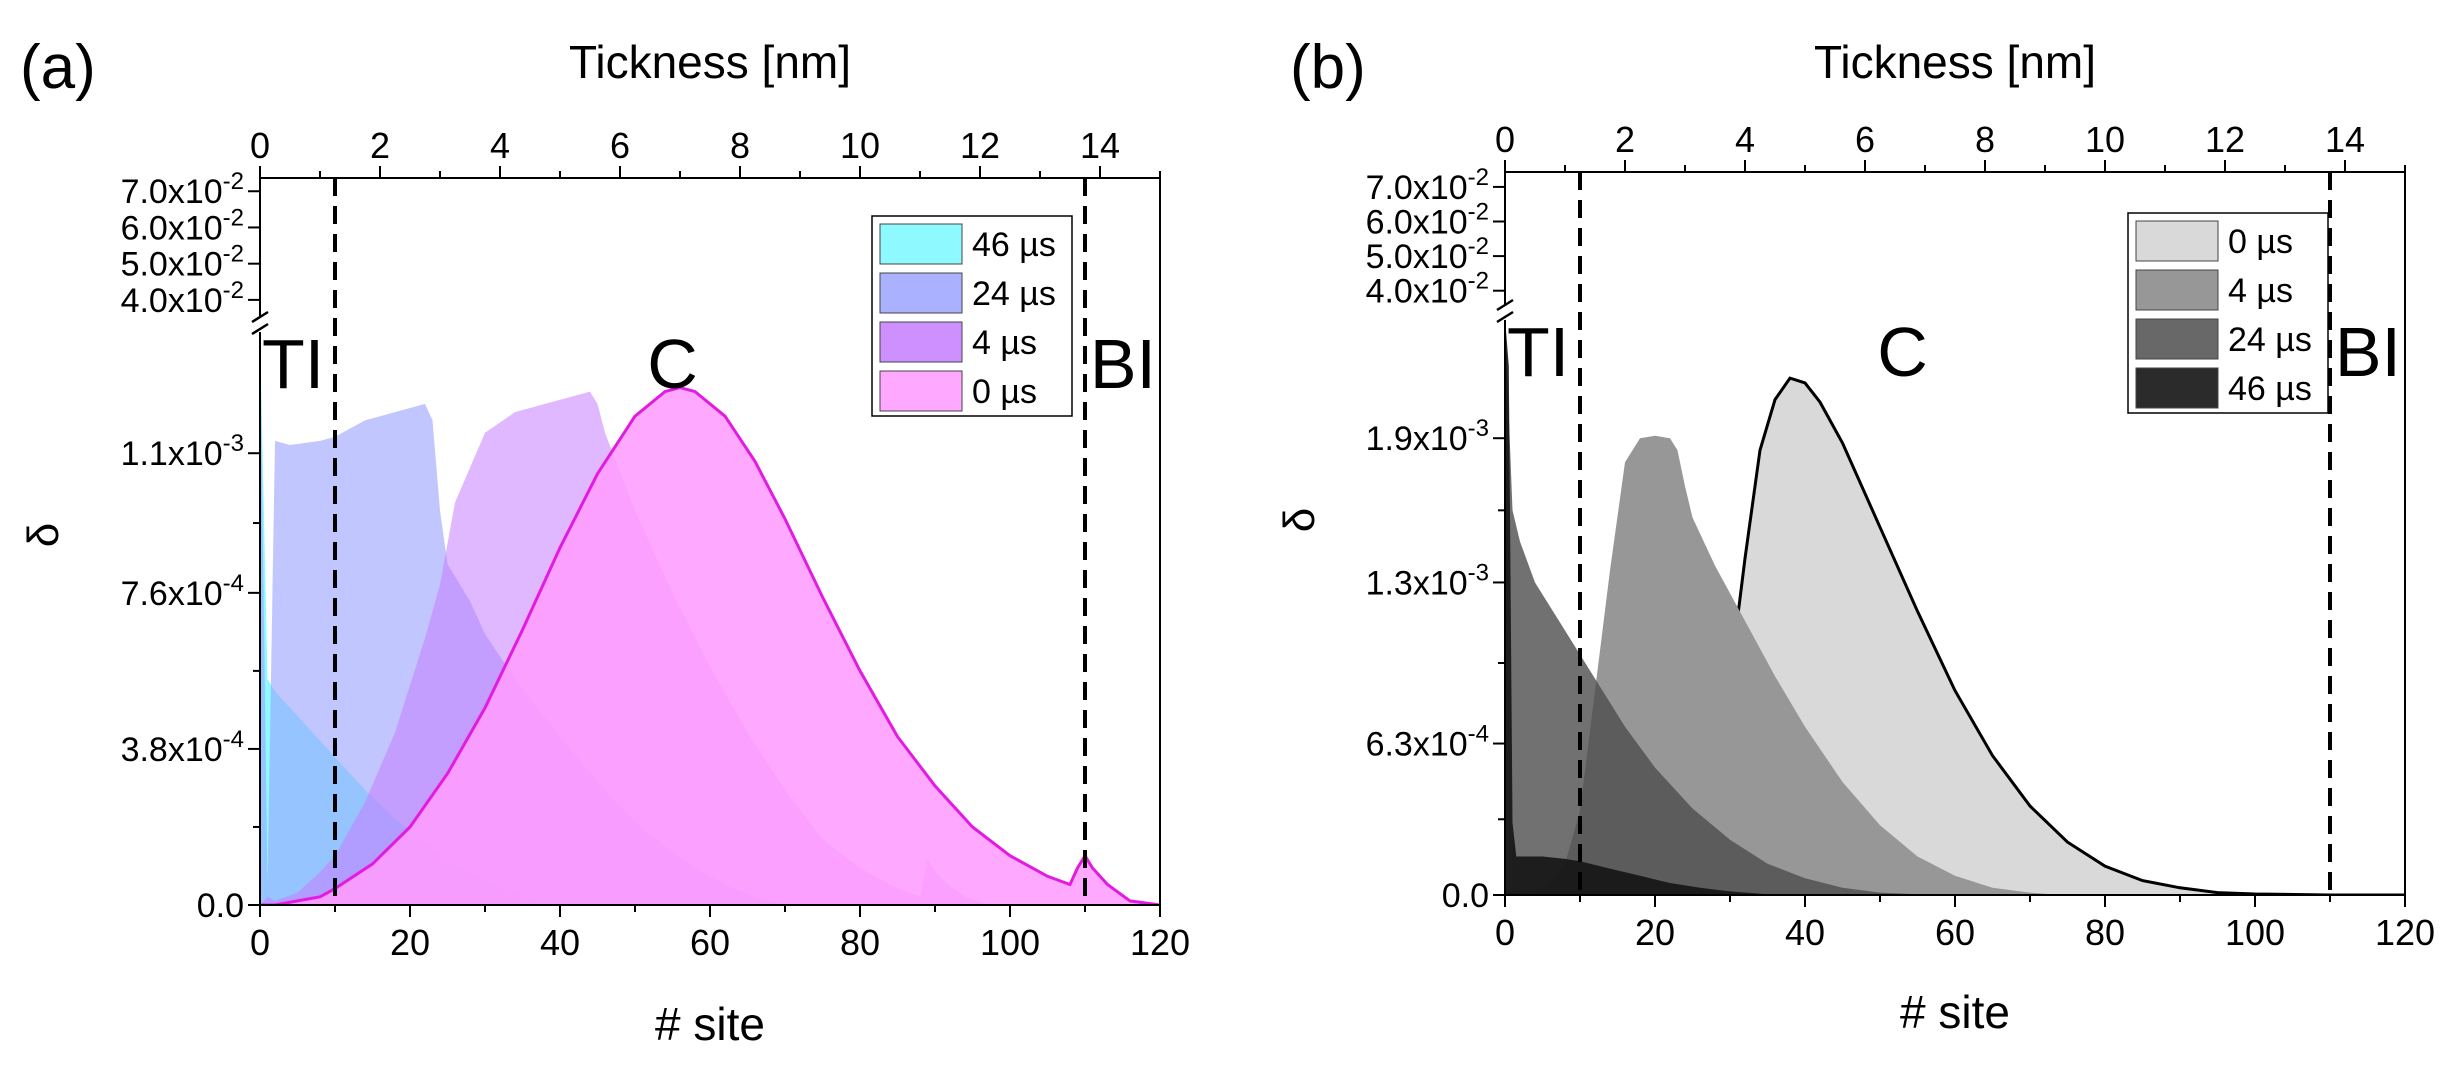  What do you see at coordinates (1427, 580) in the screenshot?
I see `y-tick-label: 1.3x10⁻³` at bounding box center [1427, 580].